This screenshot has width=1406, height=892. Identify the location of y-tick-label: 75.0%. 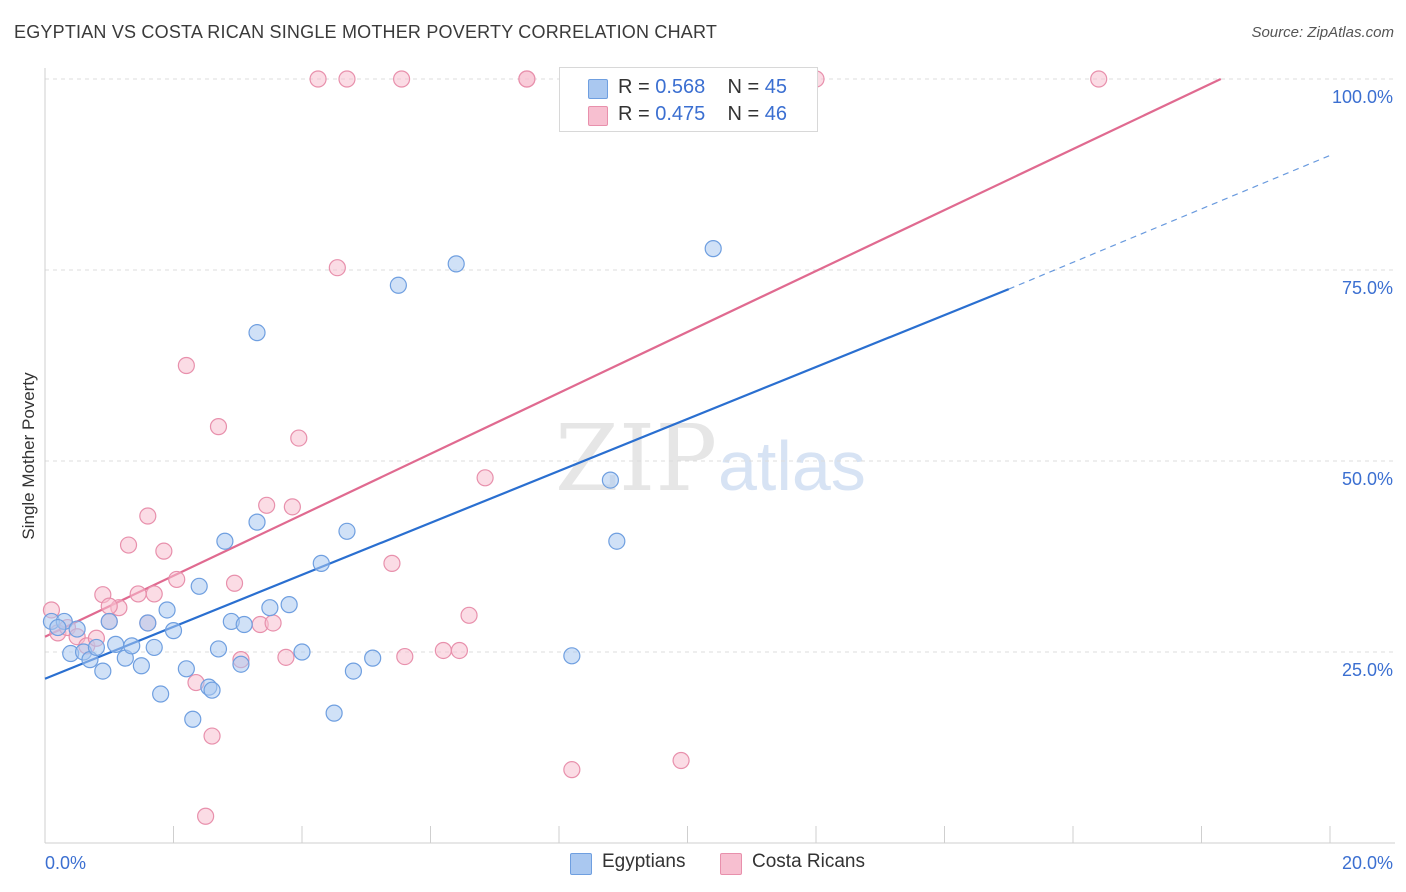
(1367, 288).